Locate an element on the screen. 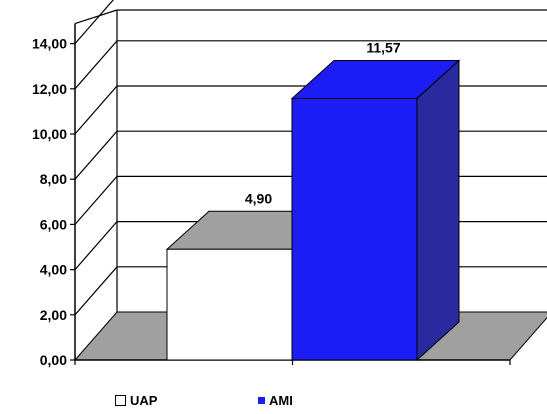 The width and height of the screenshot is (547, 414). y-tick-label: 8,00 is located at coordinates (53, 179).